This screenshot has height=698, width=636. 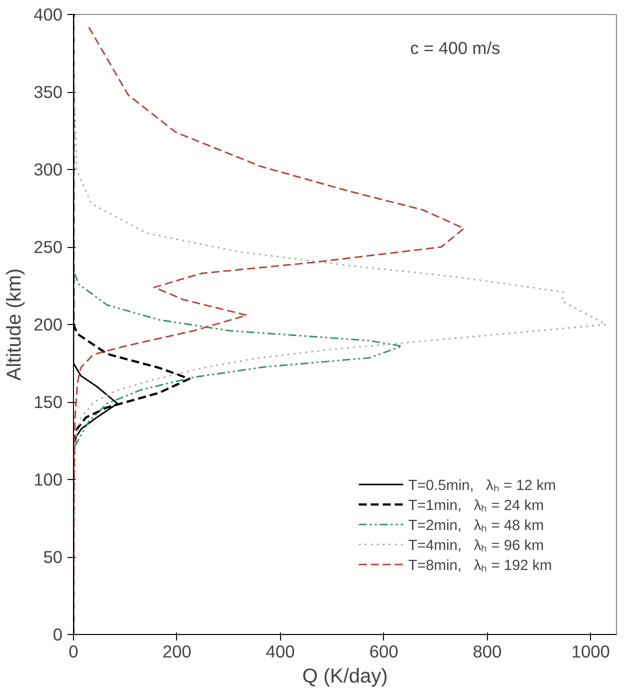 What do you see at coordinates (487, 652) in the screenshot?
I see `x-tick-label: 800` at bounding box center [487, 652].